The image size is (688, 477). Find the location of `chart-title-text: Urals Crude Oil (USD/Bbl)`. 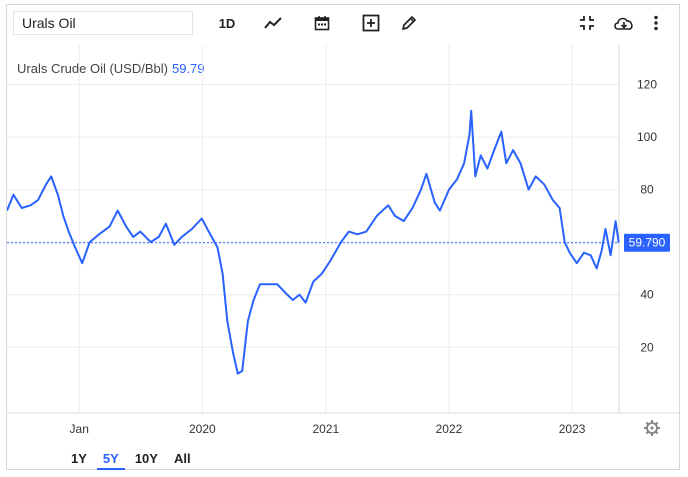

chart-title-text: Urals Crude Oil (USD/Bbl) is located at coordinates (92, 68).